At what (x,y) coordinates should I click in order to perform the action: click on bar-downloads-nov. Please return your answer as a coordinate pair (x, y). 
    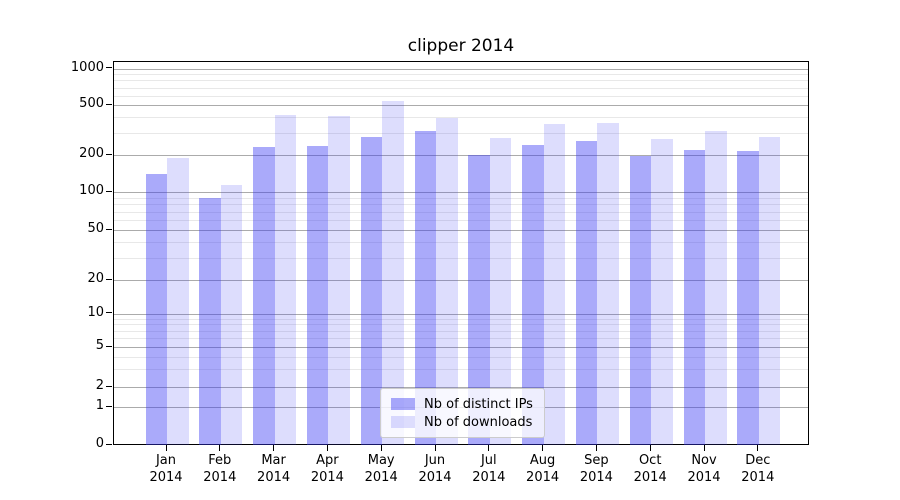
    Looking at the image, I should click on (716, 287).